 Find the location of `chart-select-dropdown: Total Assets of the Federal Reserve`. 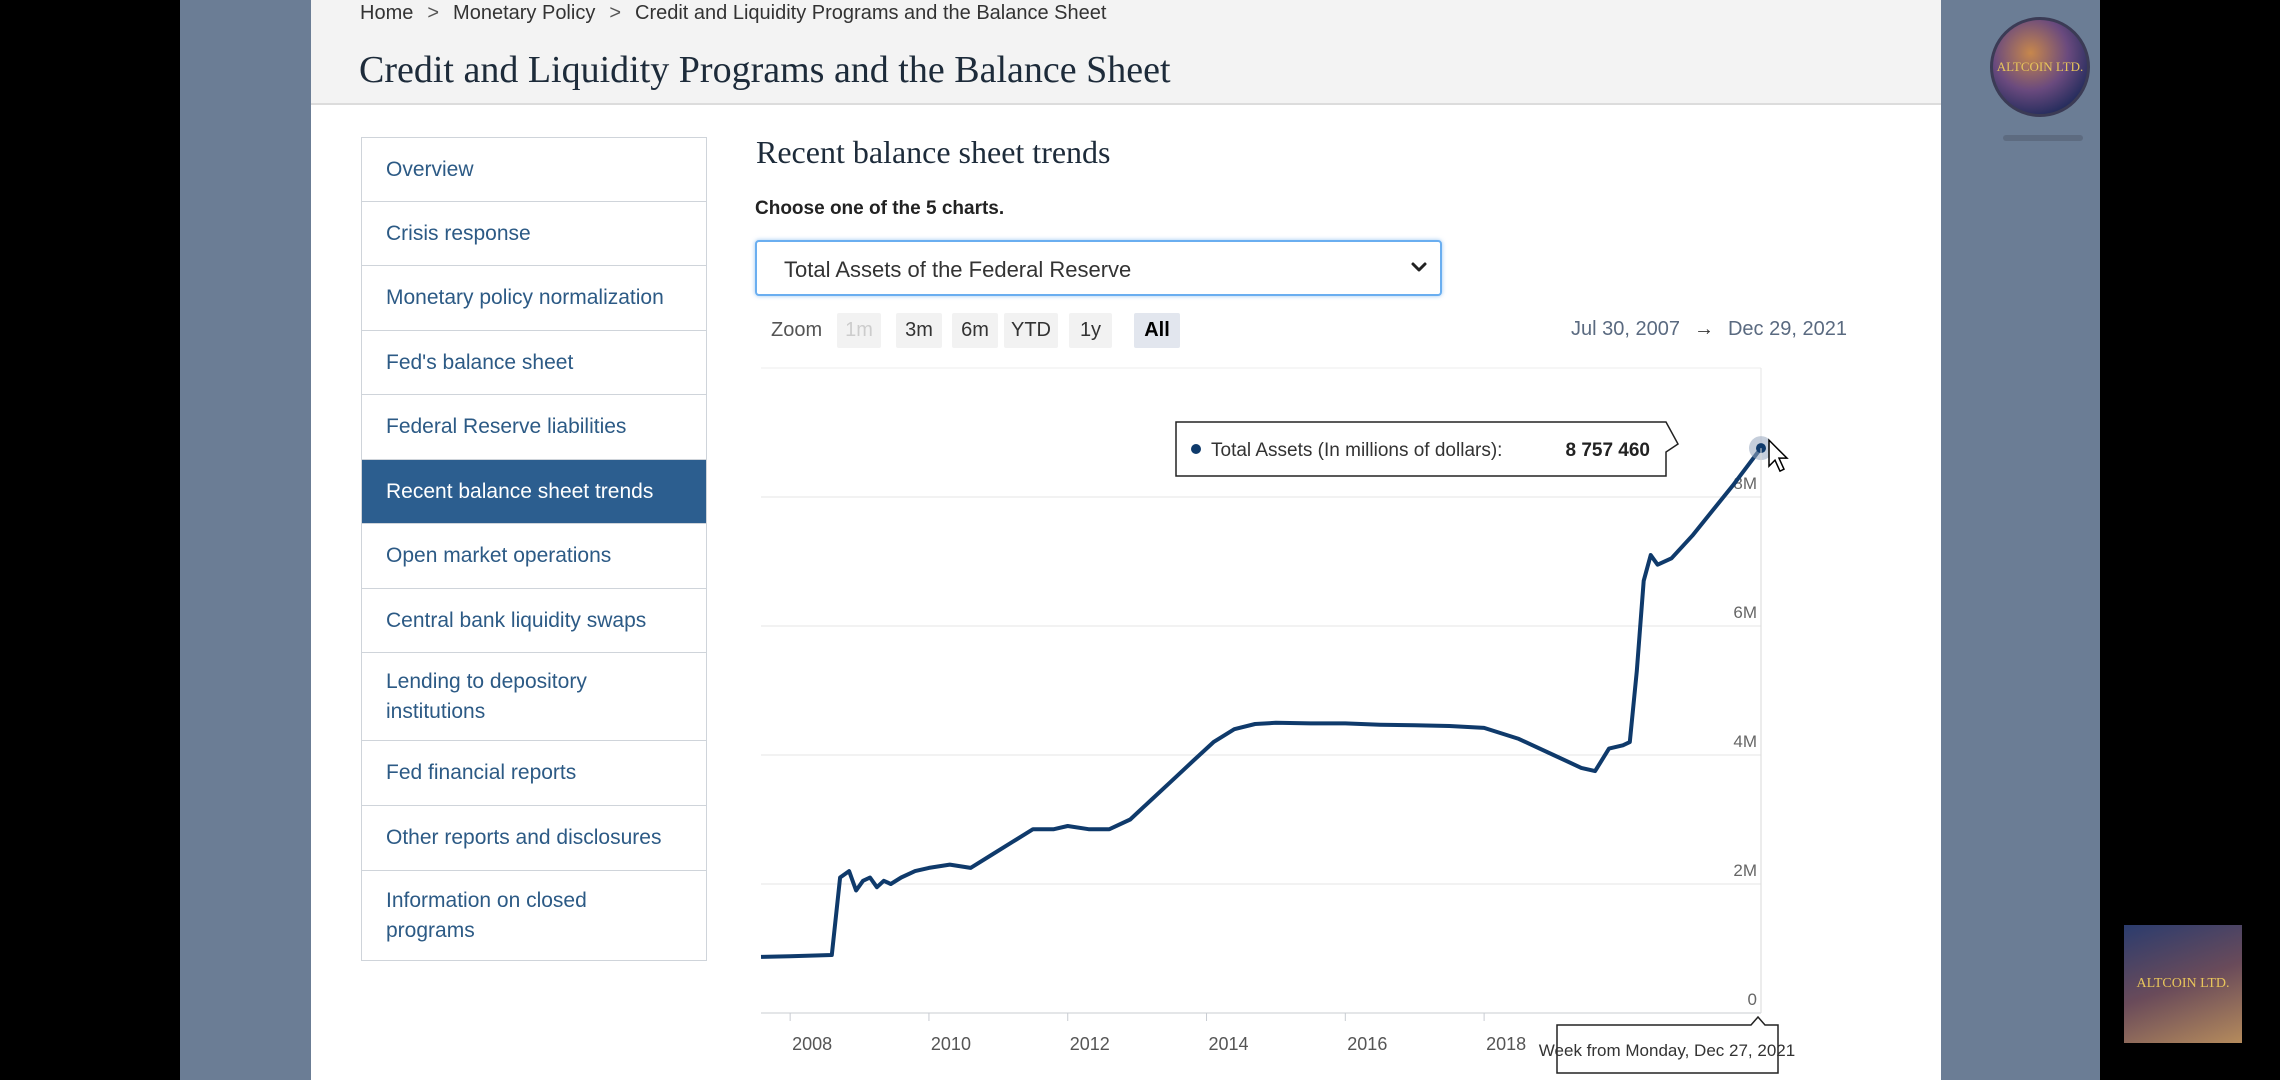

chart-select-dropdown: Total Assets of the Federal Reserve is located at coordinates (1098, 268).